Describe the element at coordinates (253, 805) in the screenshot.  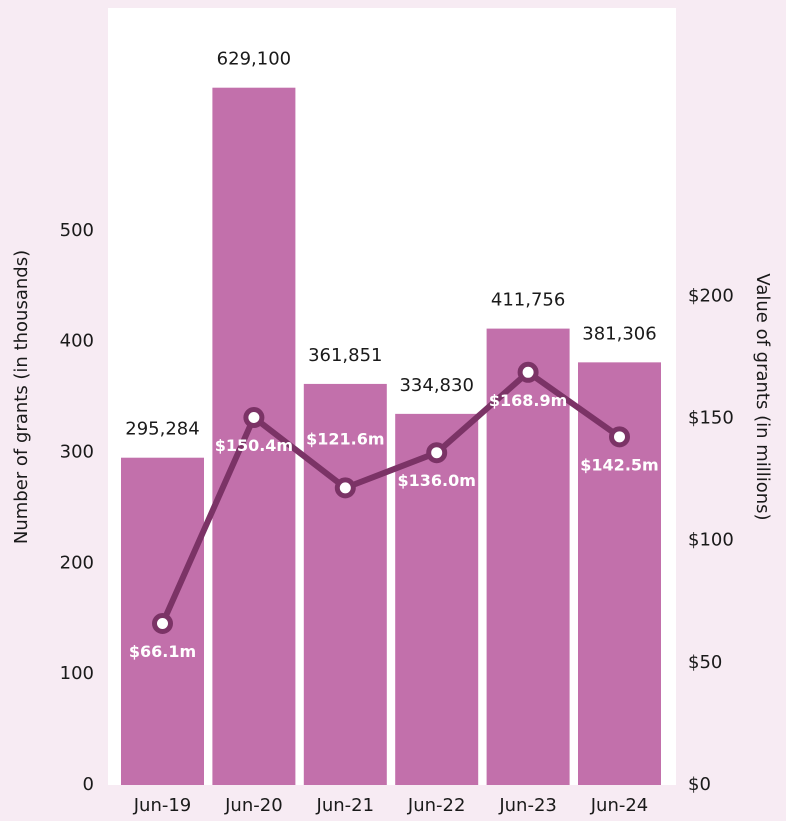
I see `x-tick-label: Jun-20` at that location.